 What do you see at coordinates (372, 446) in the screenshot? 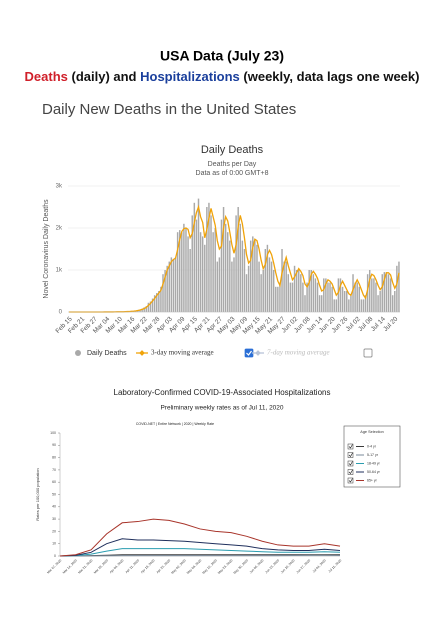
I see `legend-label: 0-4 yr` at bounding box center [372, 446].